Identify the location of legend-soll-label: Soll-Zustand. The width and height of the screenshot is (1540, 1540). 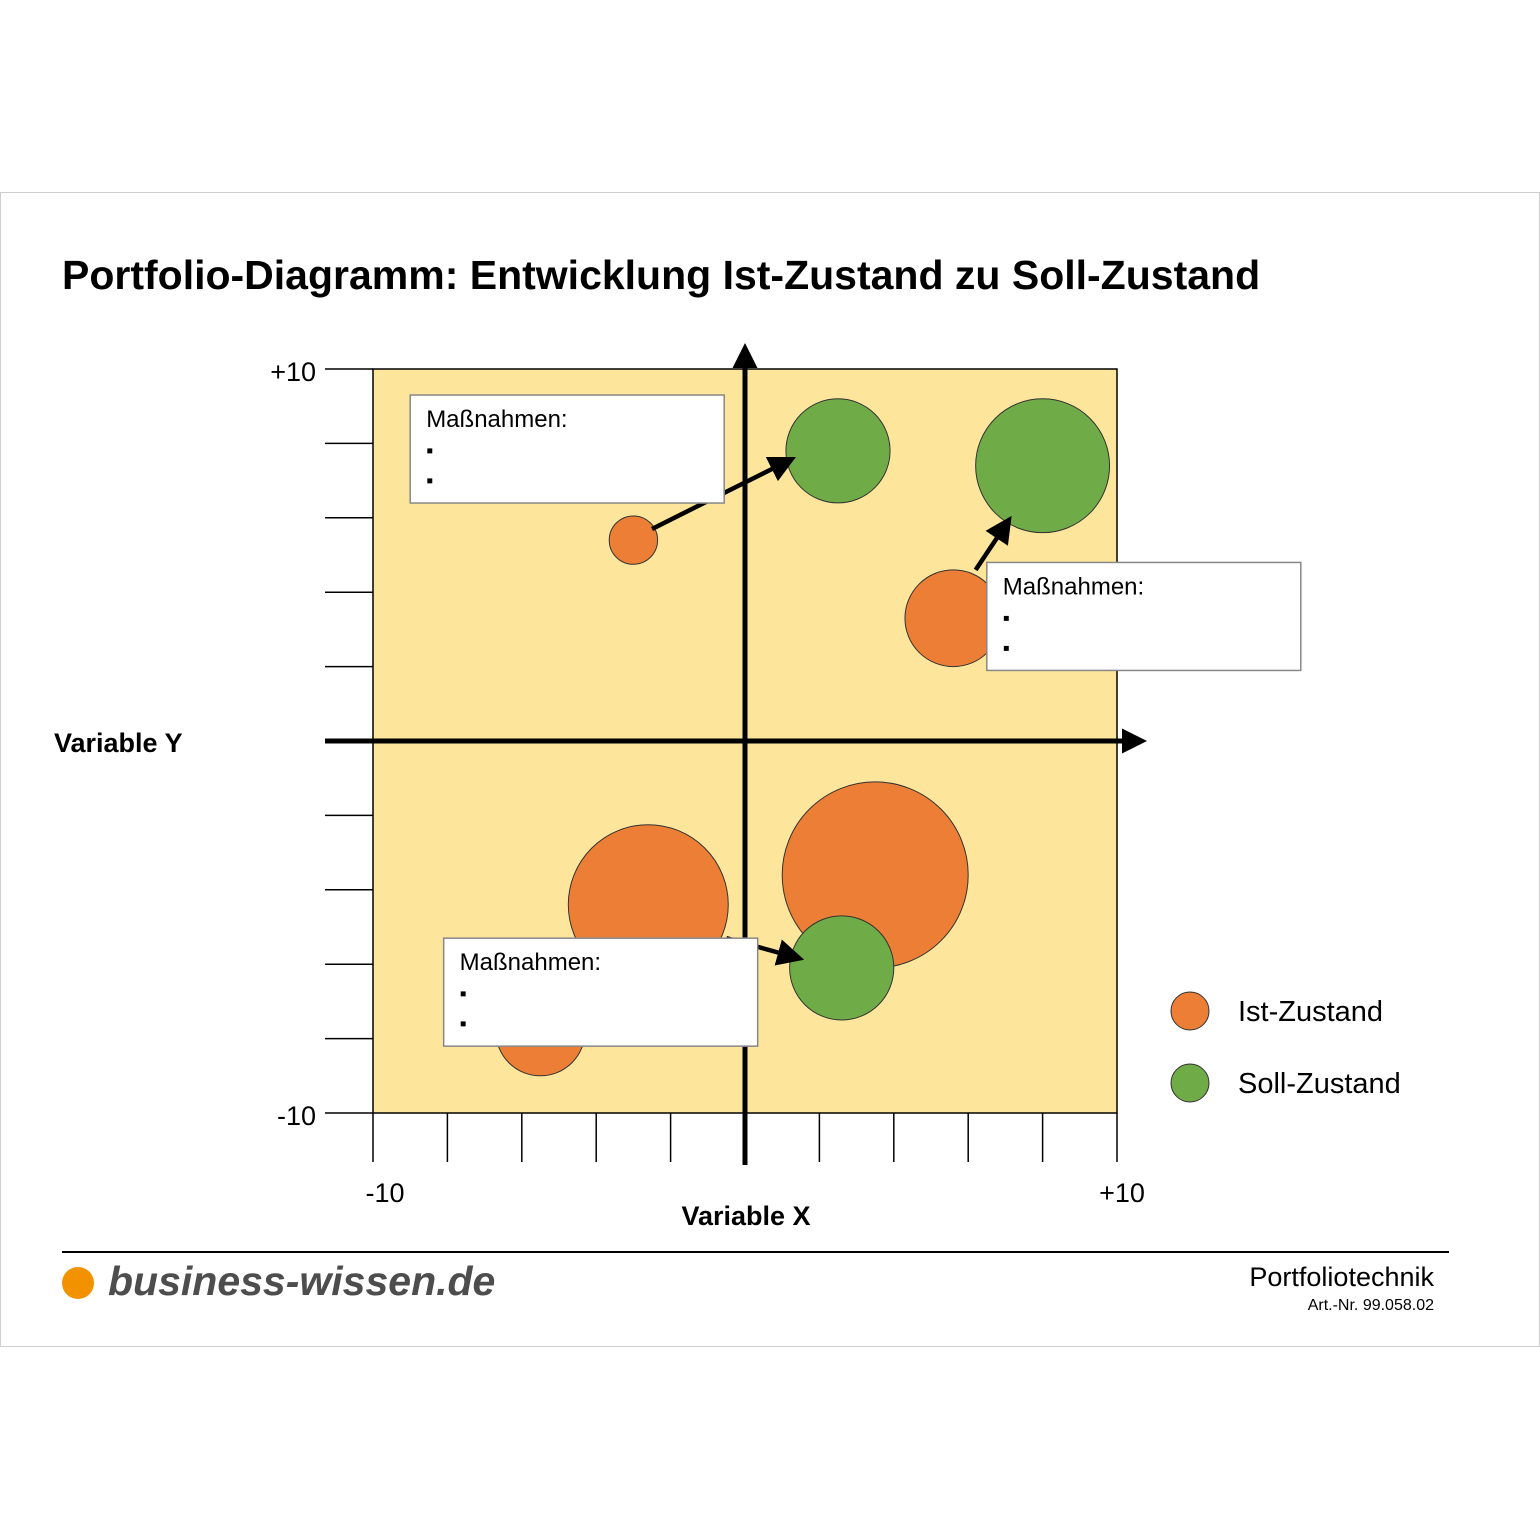
(1319, 1084).